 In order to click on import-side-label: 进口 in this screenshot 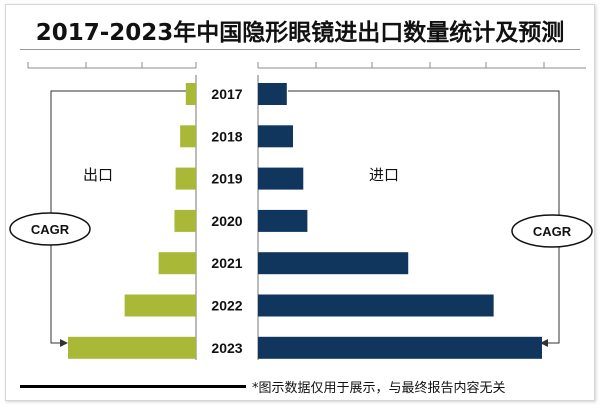, I will do `click(384, 175)`.